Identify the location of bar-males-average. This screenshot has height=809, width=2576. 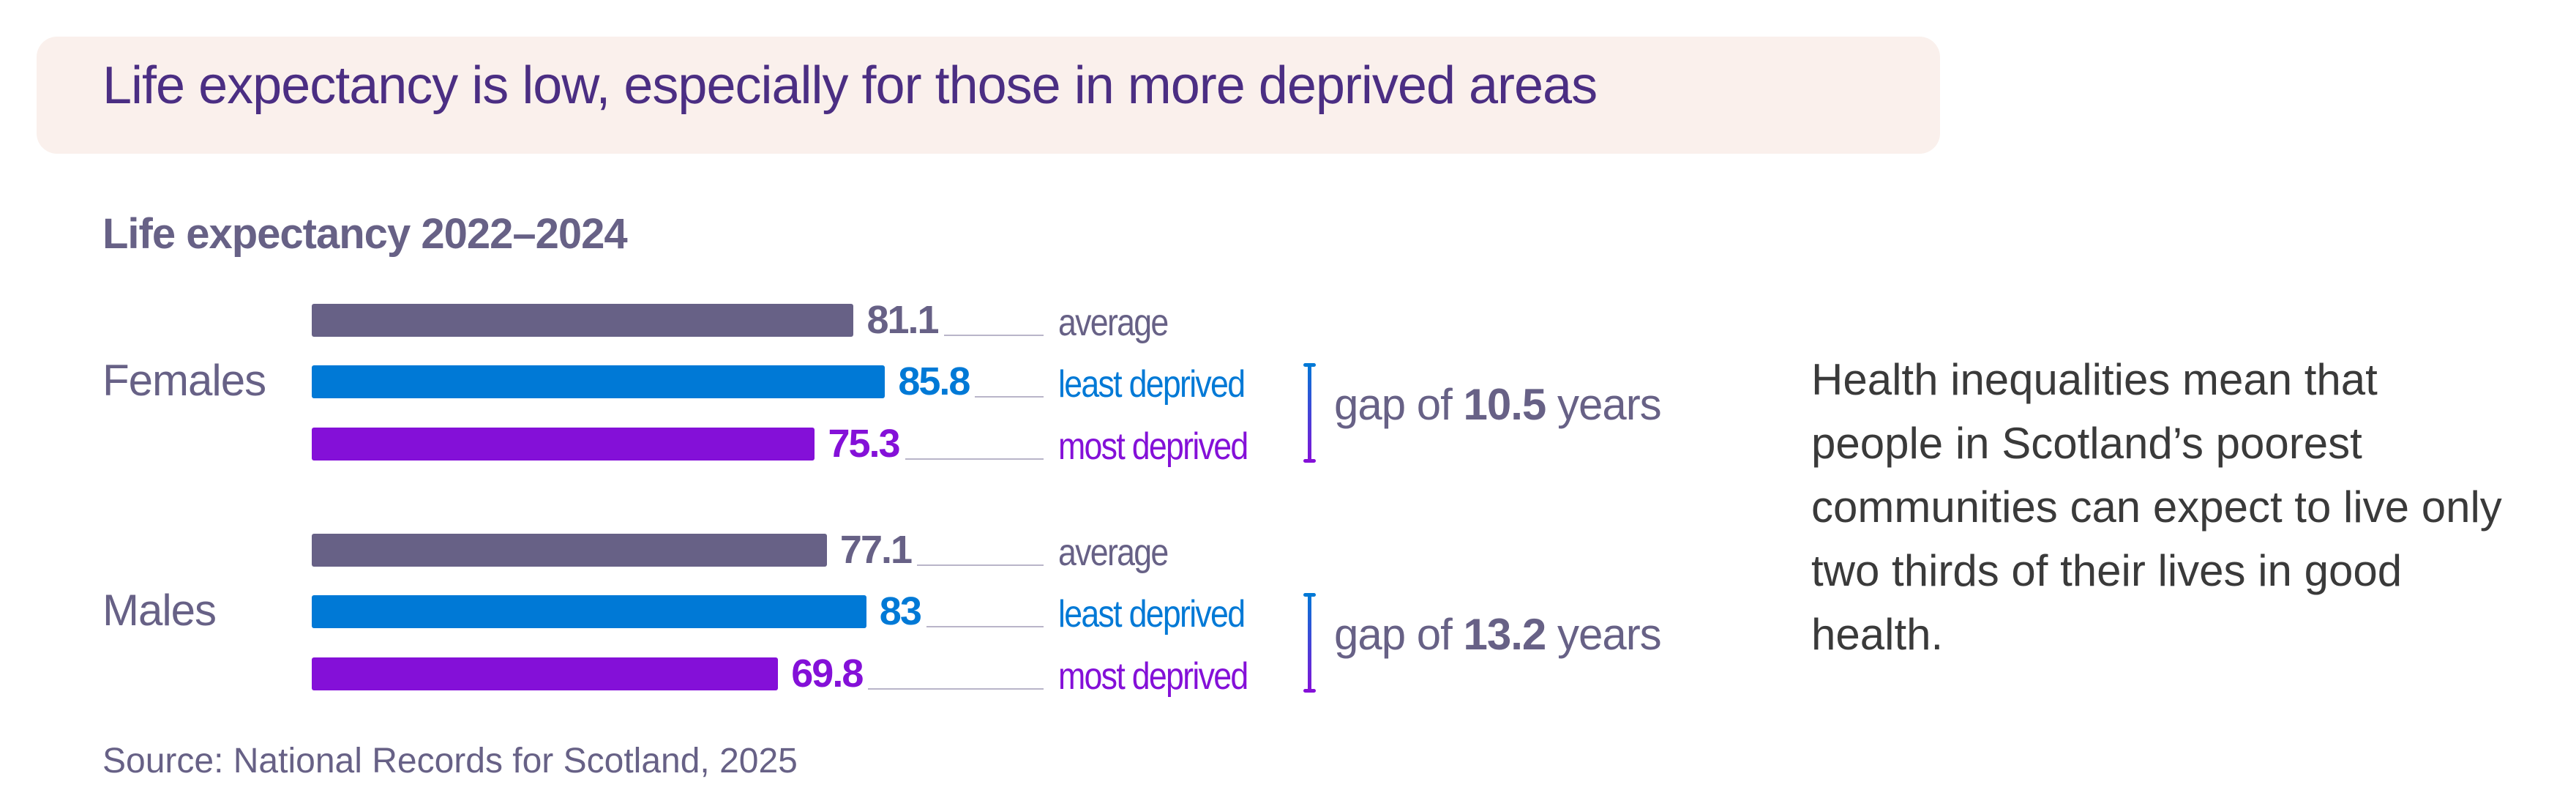
(569, 550).